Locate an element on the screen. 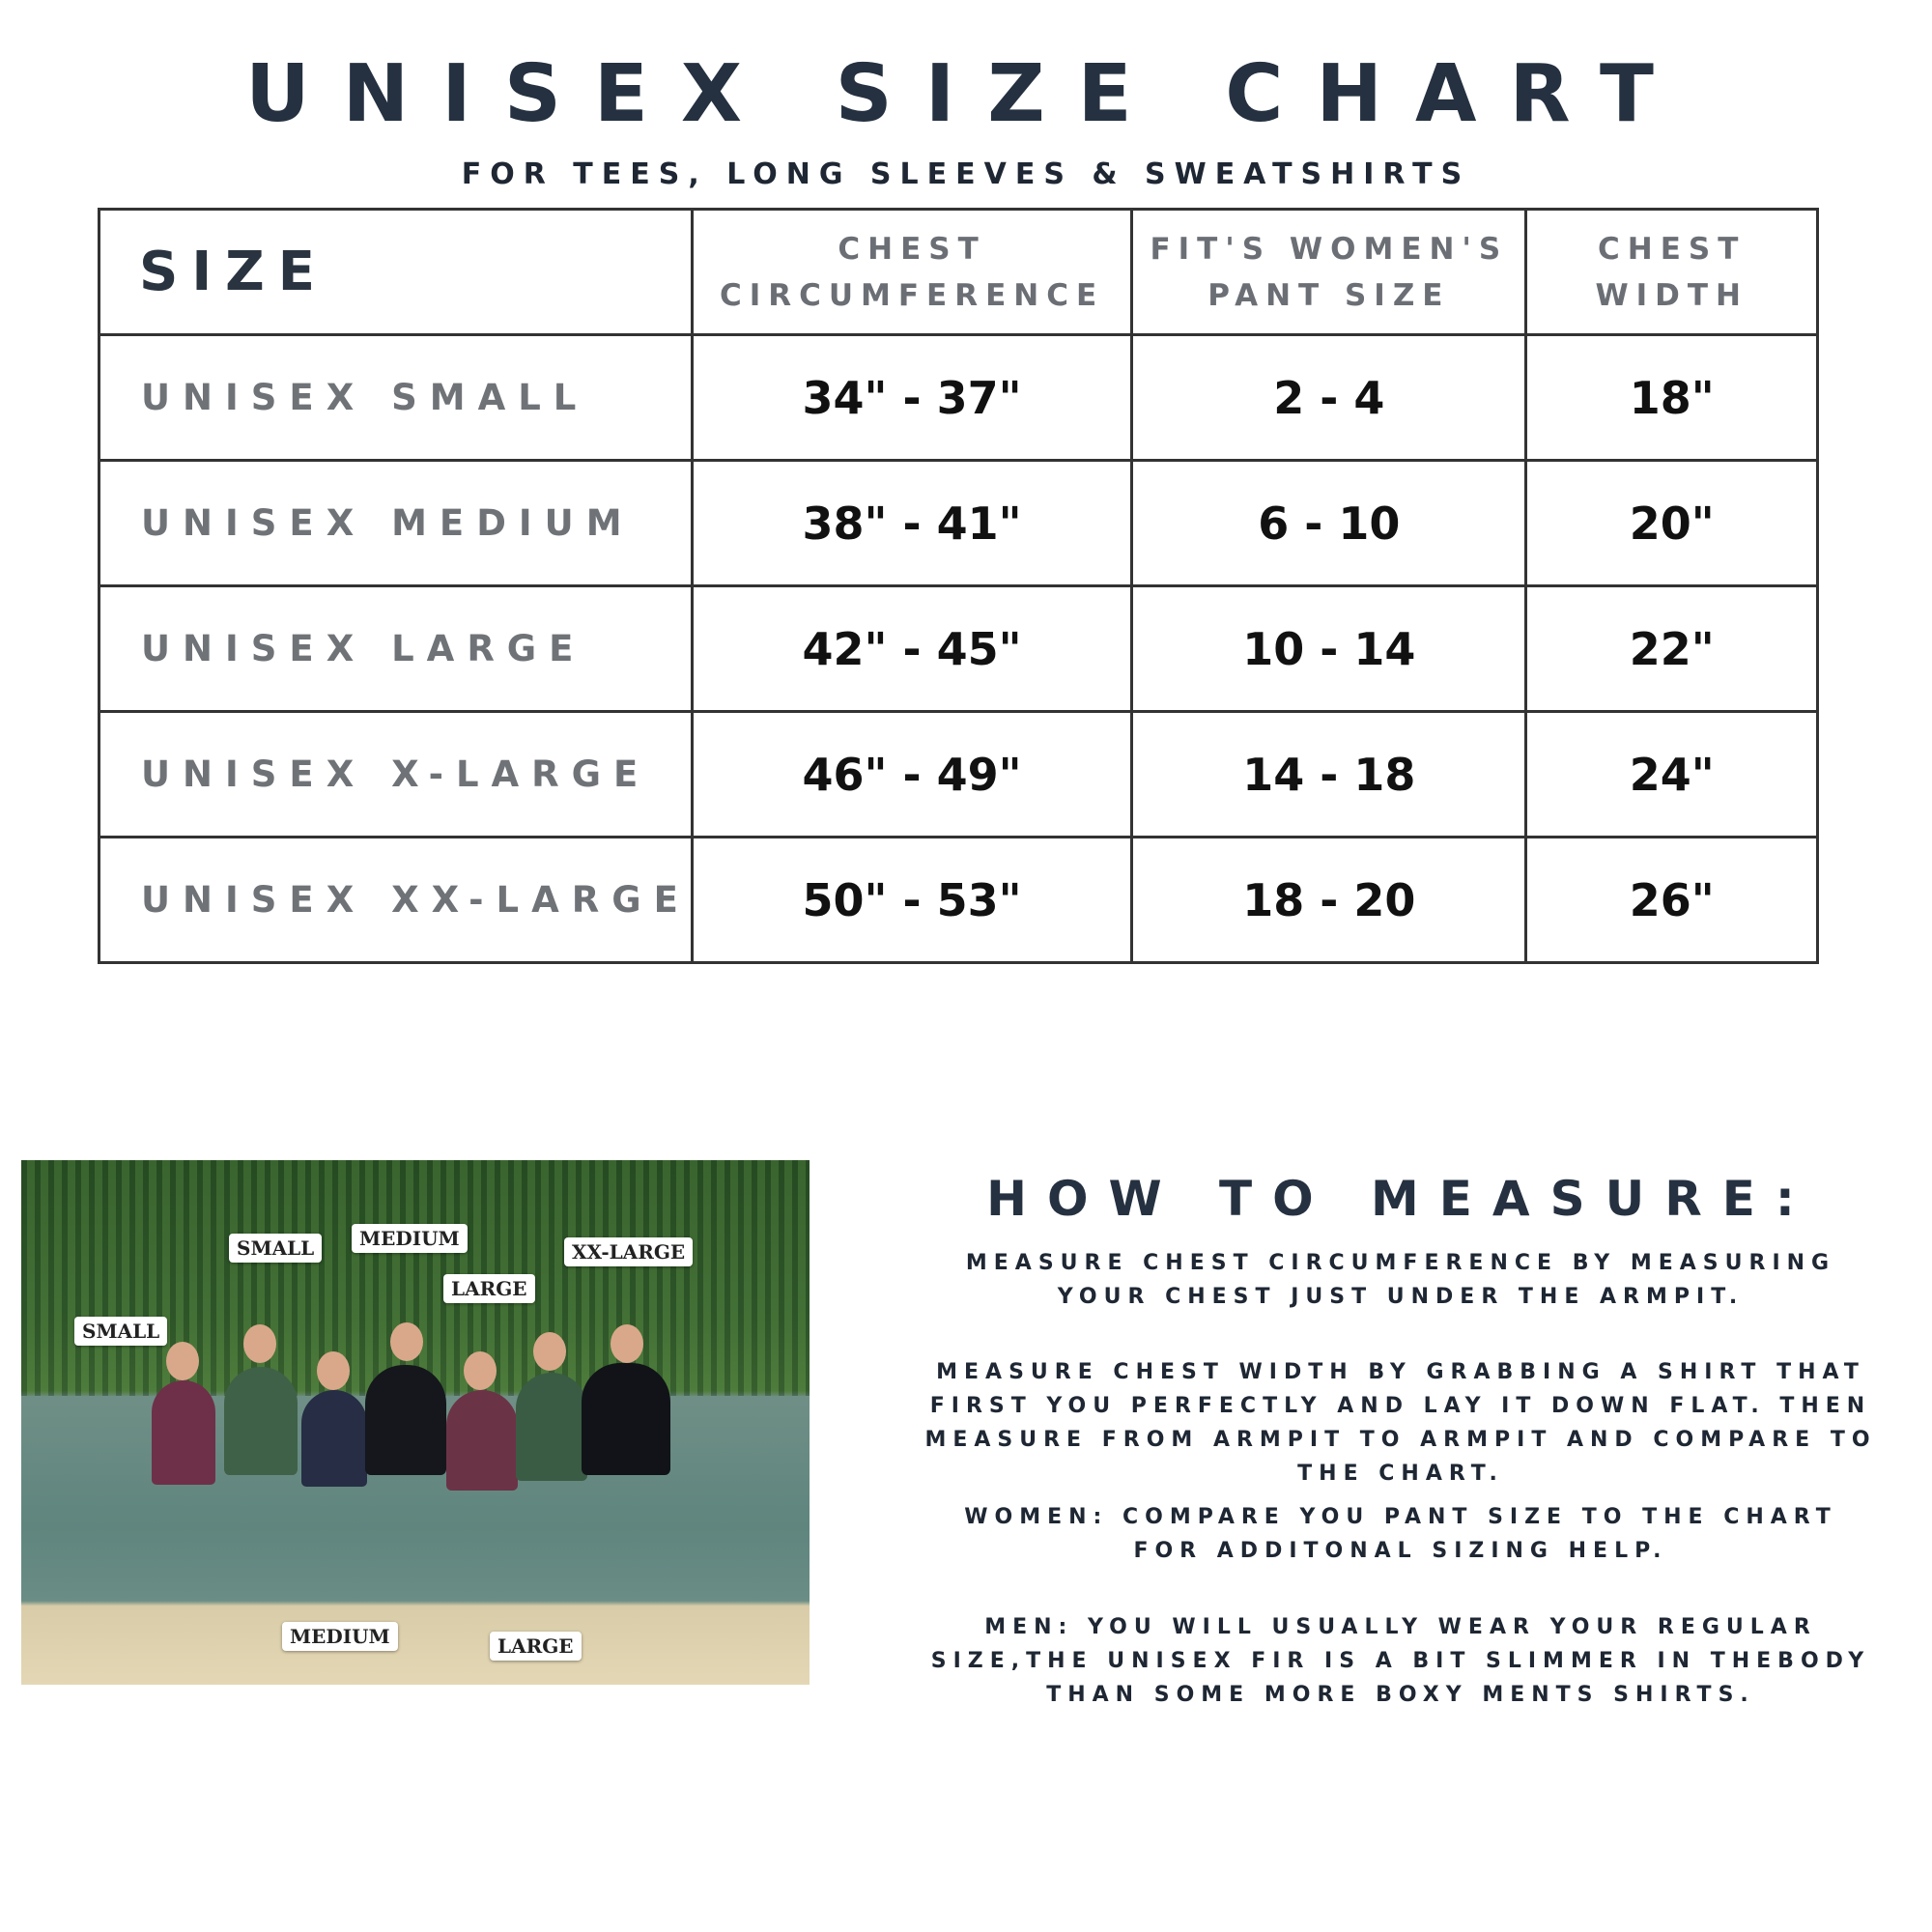  header-chest-circumference: CHEST CIRCUMFERENCE is located at coordinates (912, 272).